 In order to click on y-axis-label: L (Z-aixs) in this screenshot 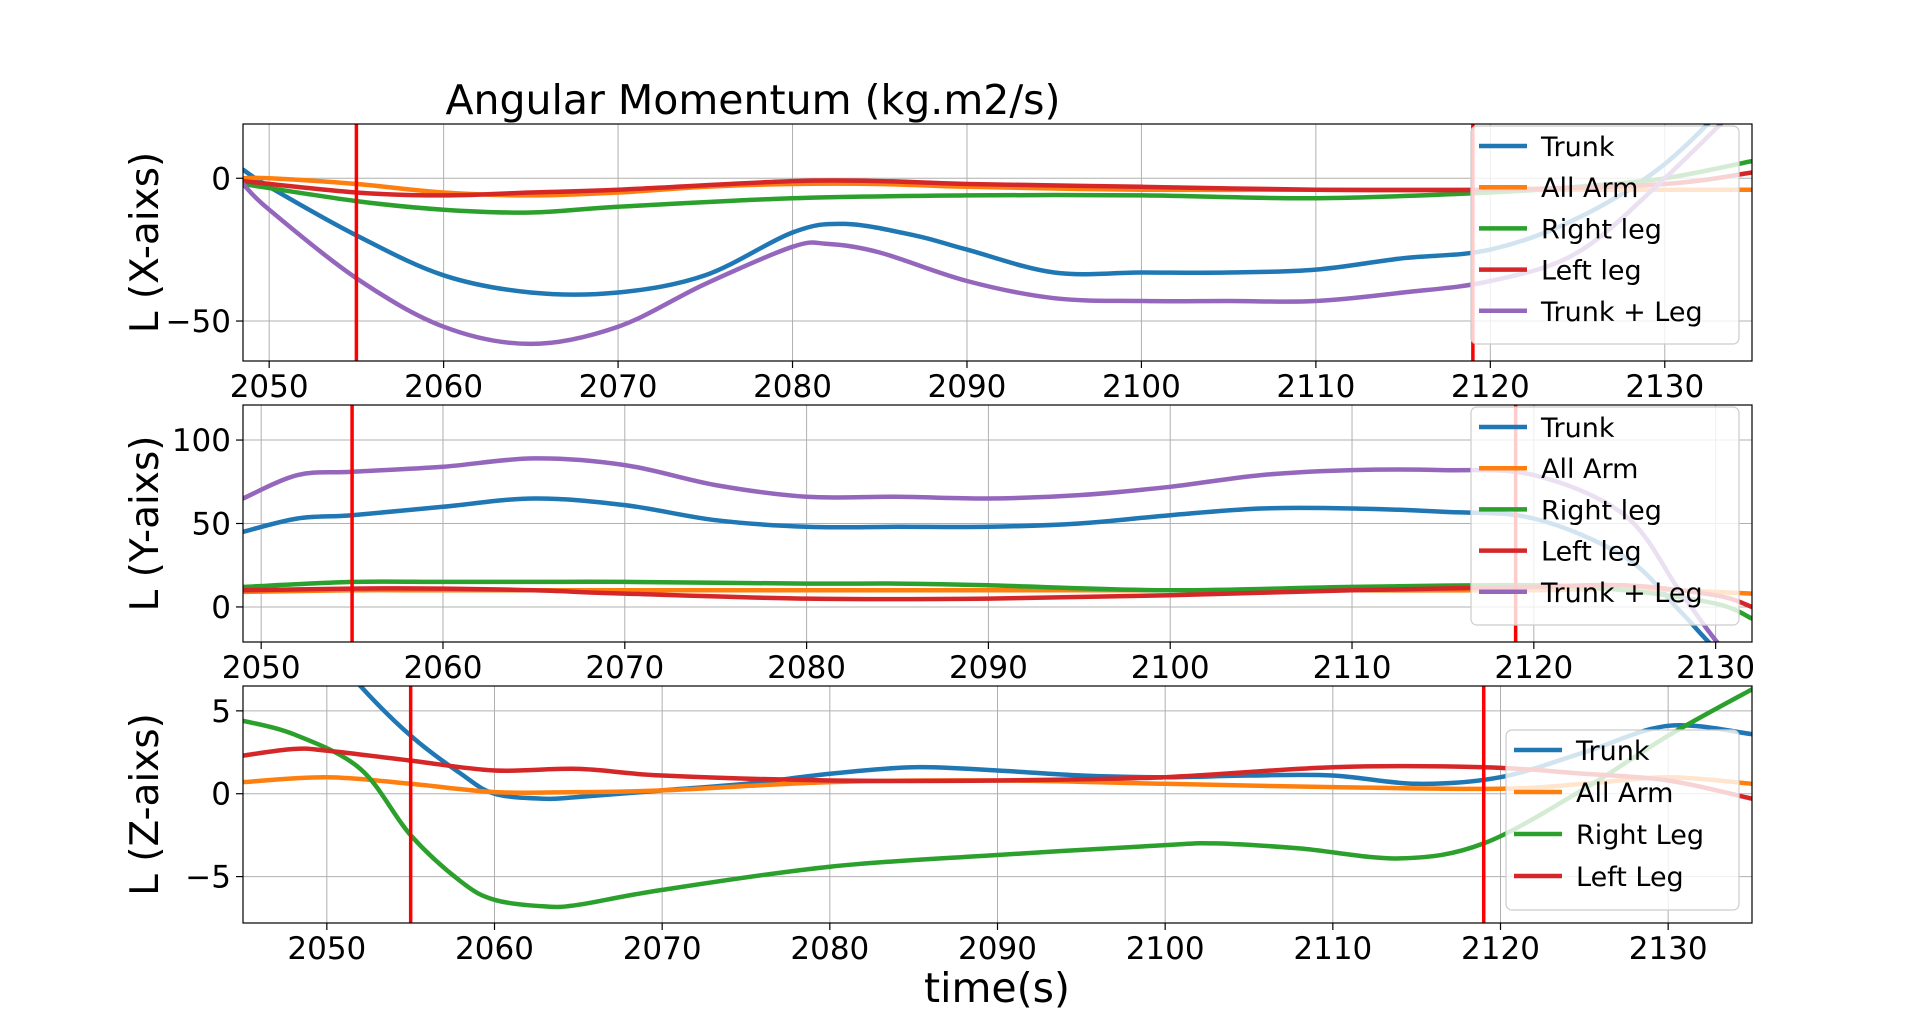, I will do `click(145, 804)`.